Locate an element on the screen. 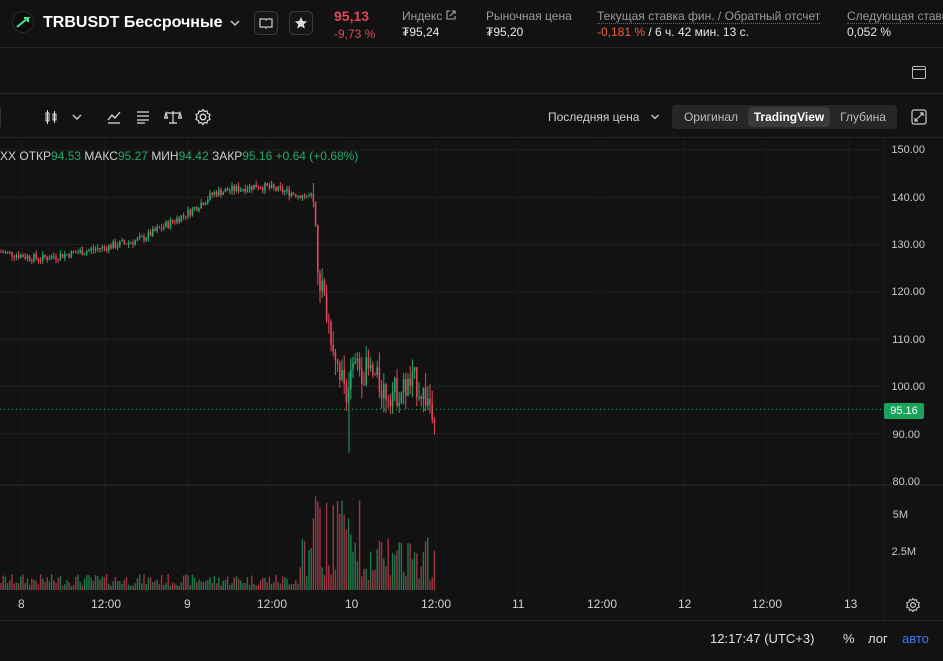  price-source-select: Последняя цена is located at coordinates (594, 117).